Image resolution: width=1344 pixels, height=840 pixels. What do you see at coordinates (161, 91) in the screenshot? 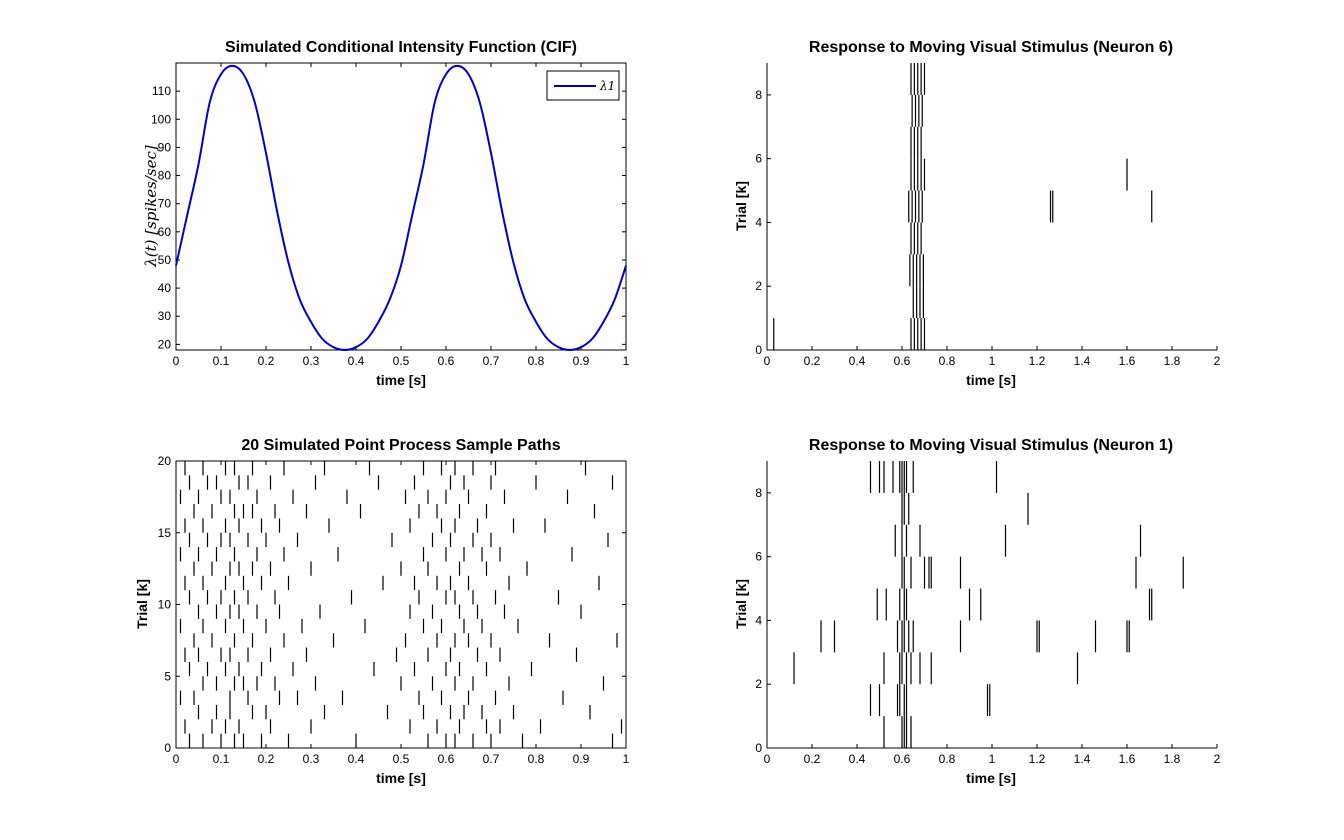
I see `y-tick-label: 110` at bounding box center [161, 91].